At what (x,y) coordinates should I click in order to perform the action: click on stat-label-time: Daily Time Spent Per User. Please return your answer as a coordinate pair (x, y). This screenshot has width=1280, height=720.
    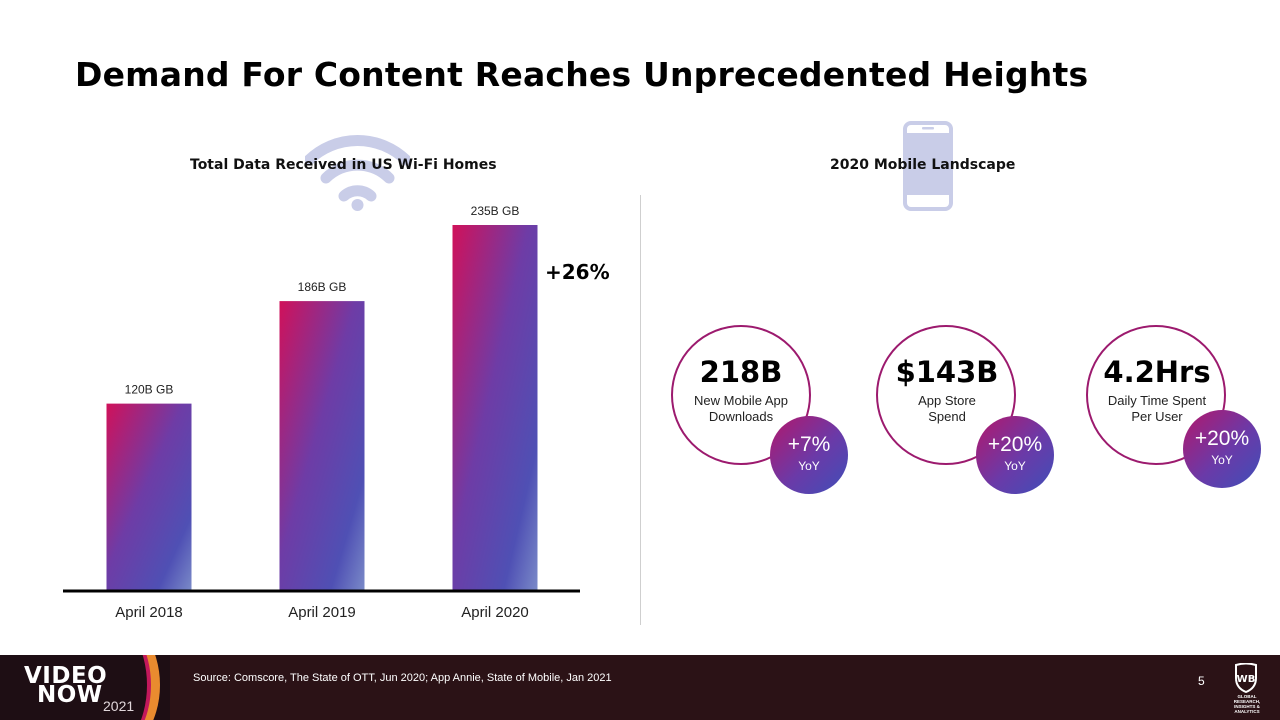
    Looking at the image, I should click on (1157, 409).